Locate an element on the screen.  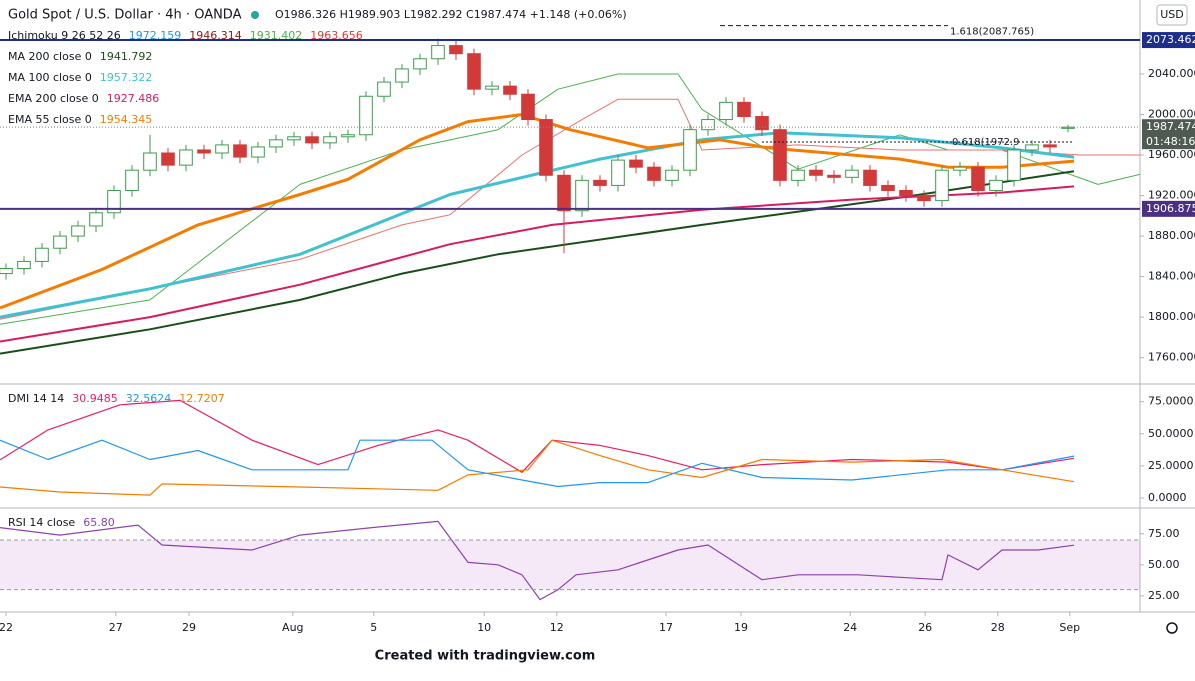
legend-value: 1946.314 is located at coordinates (215, 35).